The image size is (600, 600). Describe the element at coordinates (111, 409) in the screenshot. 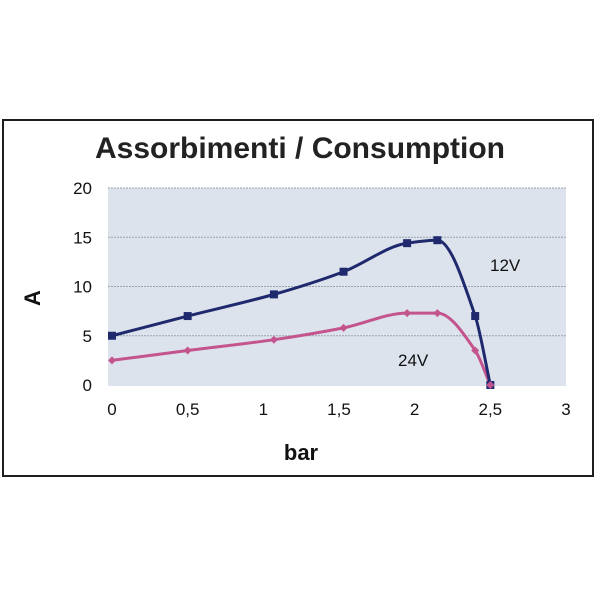

I see `x-tick-label: 0` at that location.